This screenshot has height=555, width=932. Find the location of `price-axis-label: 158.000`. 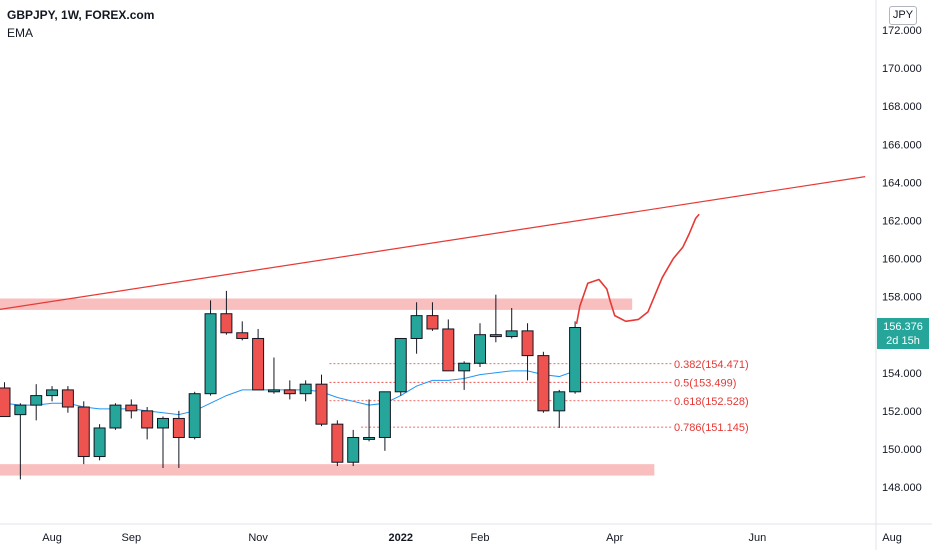

price-axis-label: 158.000 is located at coordinates (902, 298).